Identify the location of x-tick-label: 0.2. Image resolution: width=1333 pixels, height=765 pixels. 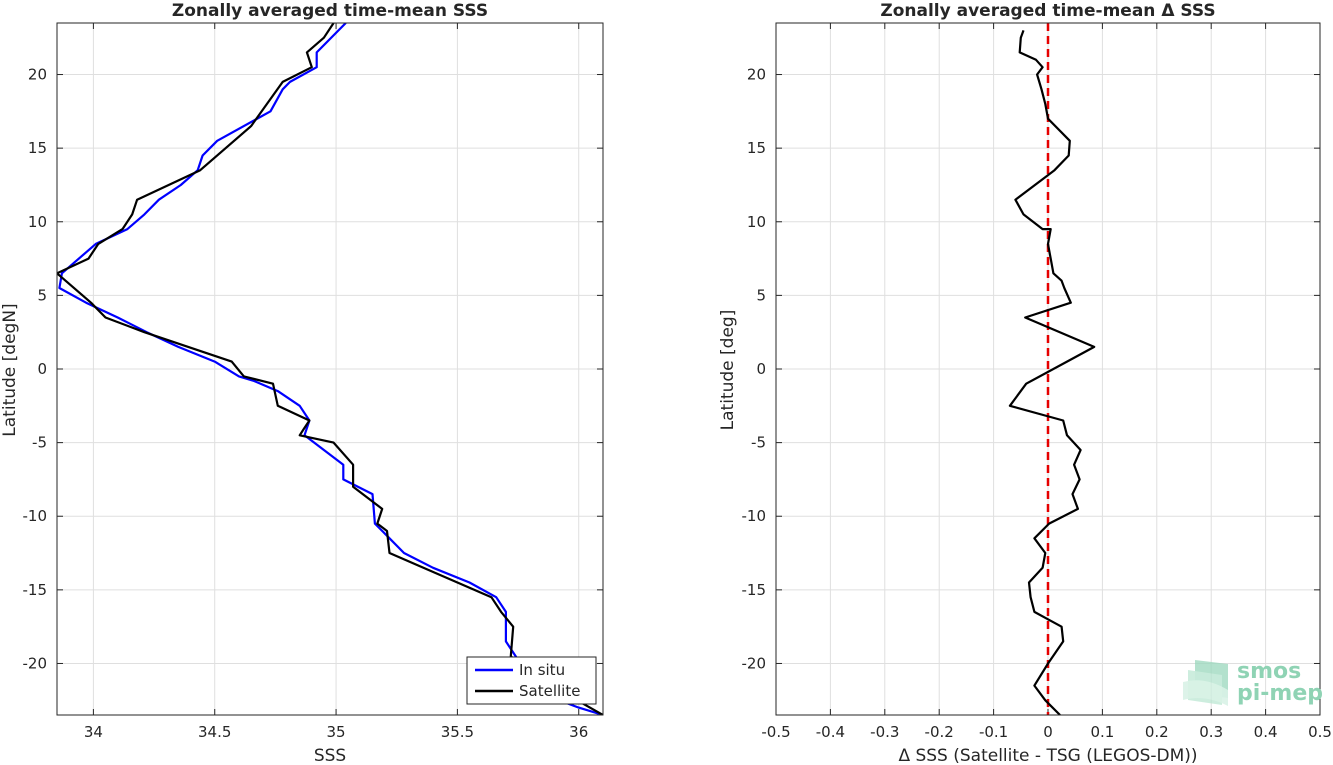
(1157, 732).